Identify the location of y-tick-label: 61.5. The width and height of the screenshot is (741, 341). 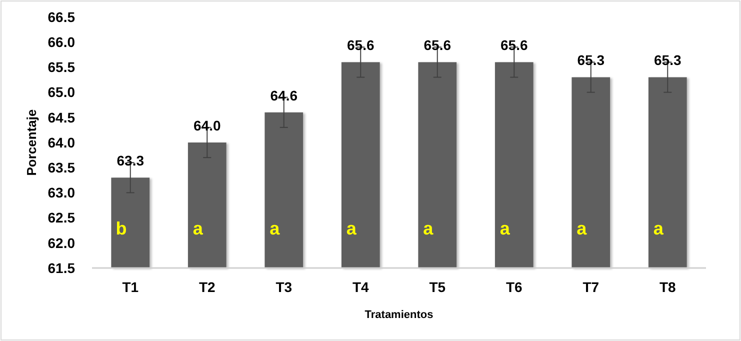
(62, 268).